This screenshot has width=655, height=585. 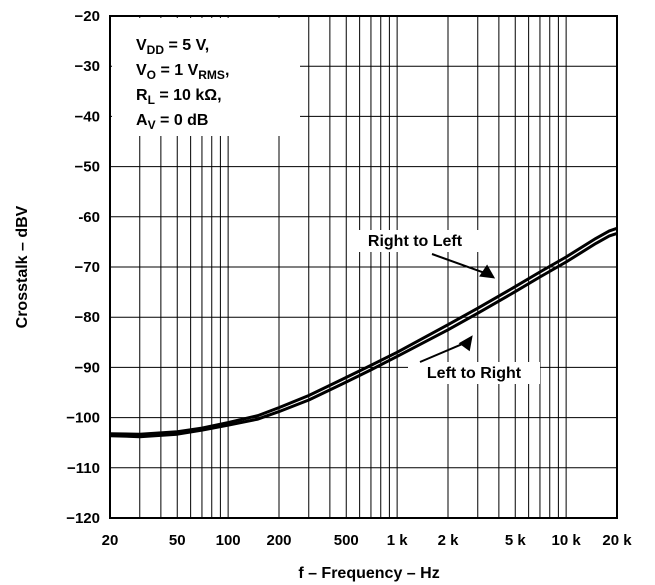 What do you see at coordinates (89, 217) in the screenshot?
I see `y-tick-label: -60` at bounding box center [89, 217].